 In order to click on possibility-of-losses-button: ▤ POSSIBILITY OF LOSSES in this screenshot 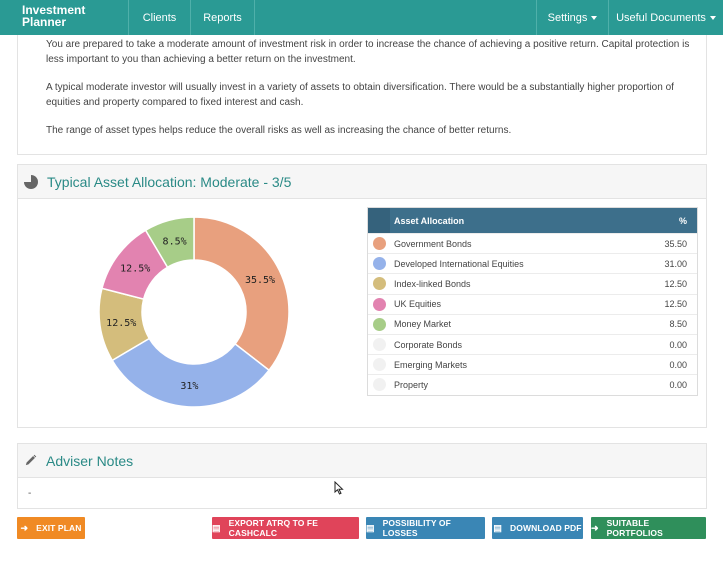, I will do `click(425, 528)`.